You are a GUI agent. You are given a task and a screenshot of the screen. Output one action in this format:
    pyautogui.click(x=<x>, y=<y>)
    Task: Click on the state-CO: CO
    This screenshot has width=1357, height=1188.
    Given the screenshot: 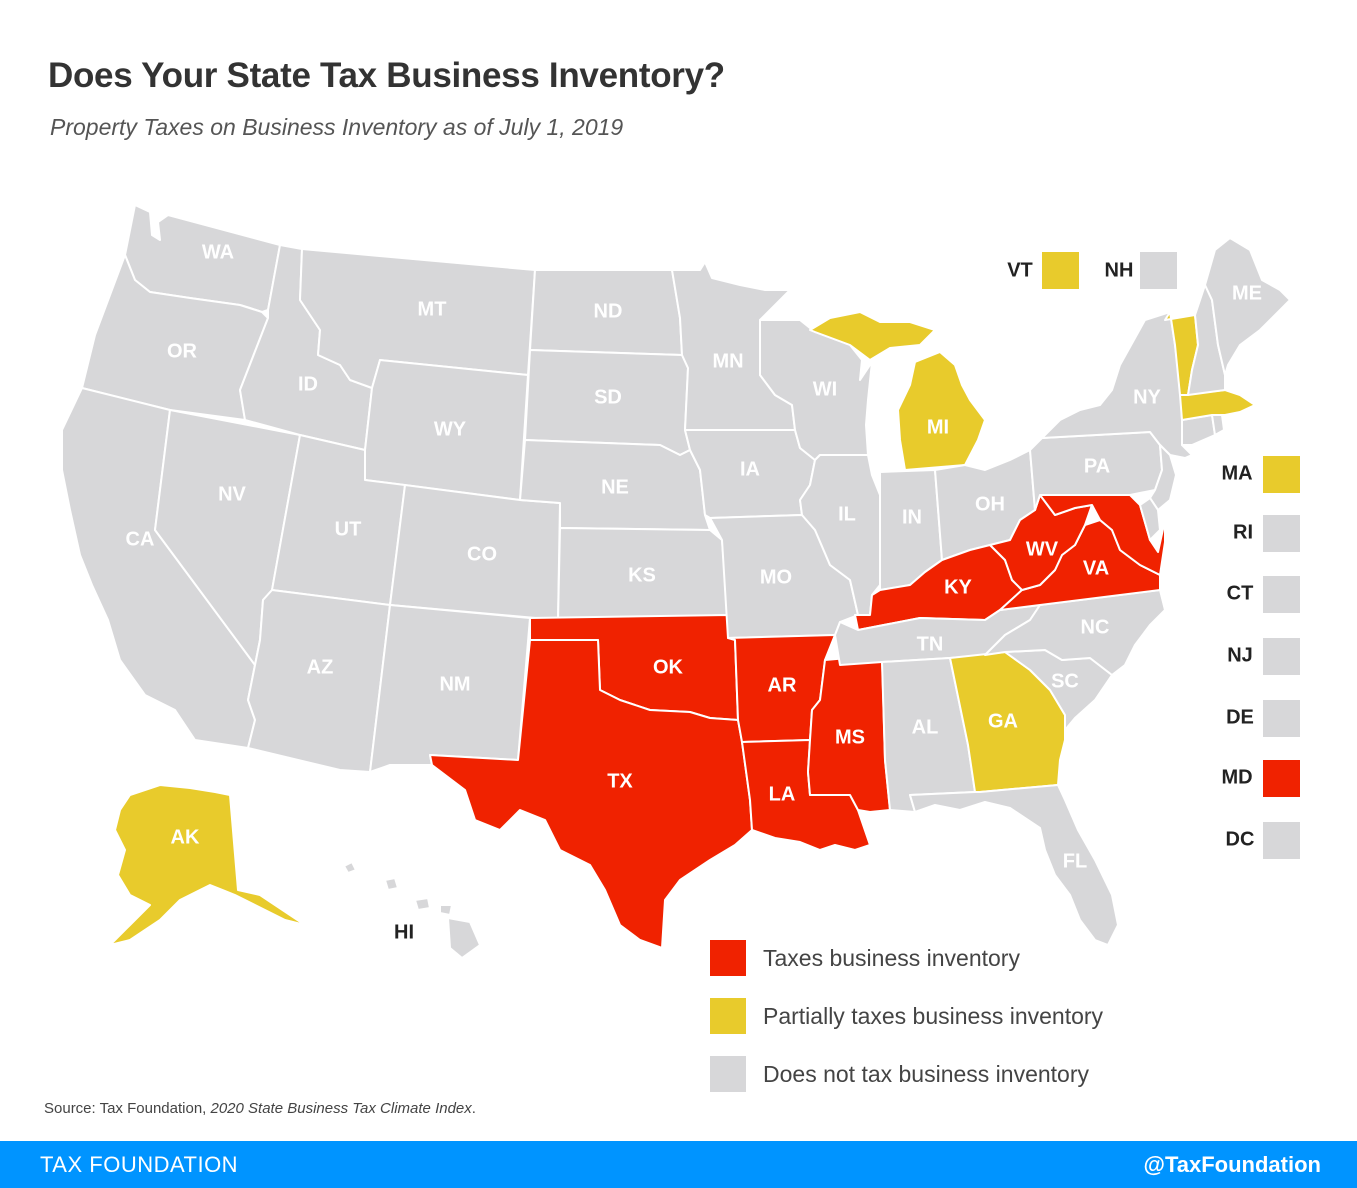 What is the action you would take?
    pyautogui.click(x=475, y=552)
    